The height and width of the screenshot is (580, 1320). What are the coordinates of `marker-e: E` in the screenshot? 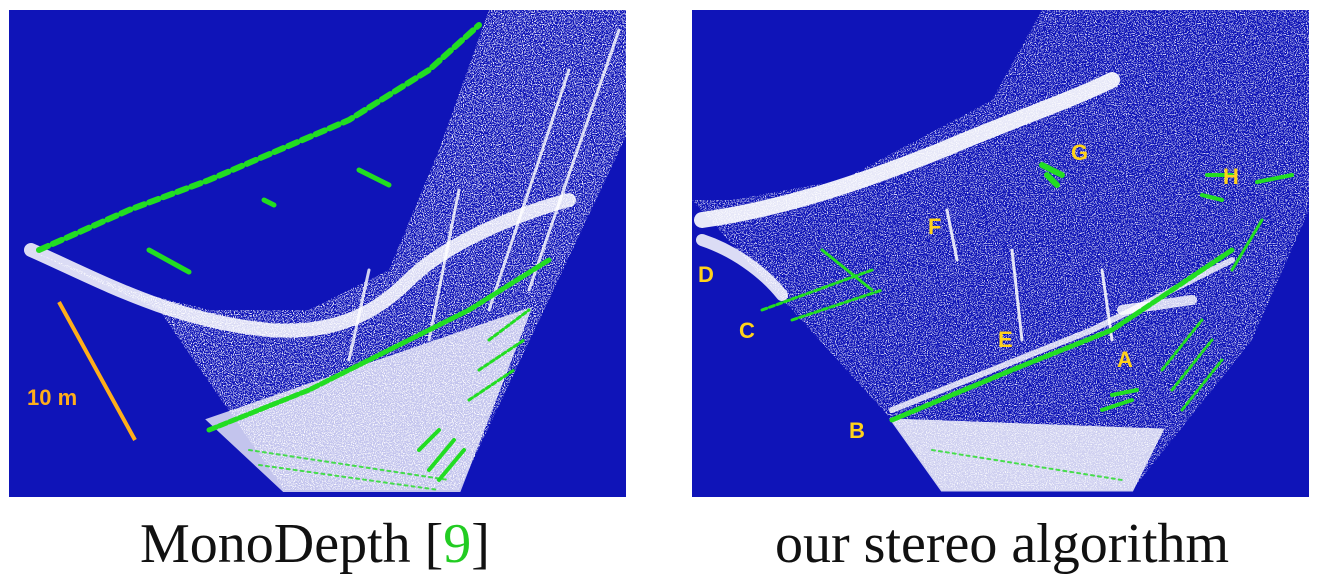 It's located at (1005, 339).